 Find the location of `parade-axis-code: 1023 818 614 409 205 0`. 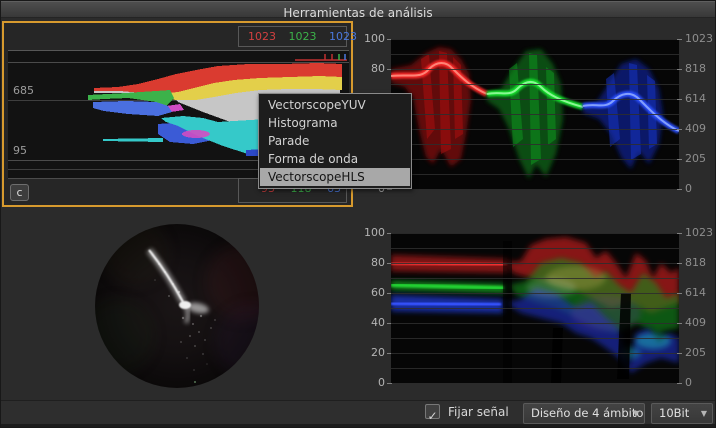

parade-axis-code: 1023 818 614 409 205 0 is located at coordinates (696, 116).